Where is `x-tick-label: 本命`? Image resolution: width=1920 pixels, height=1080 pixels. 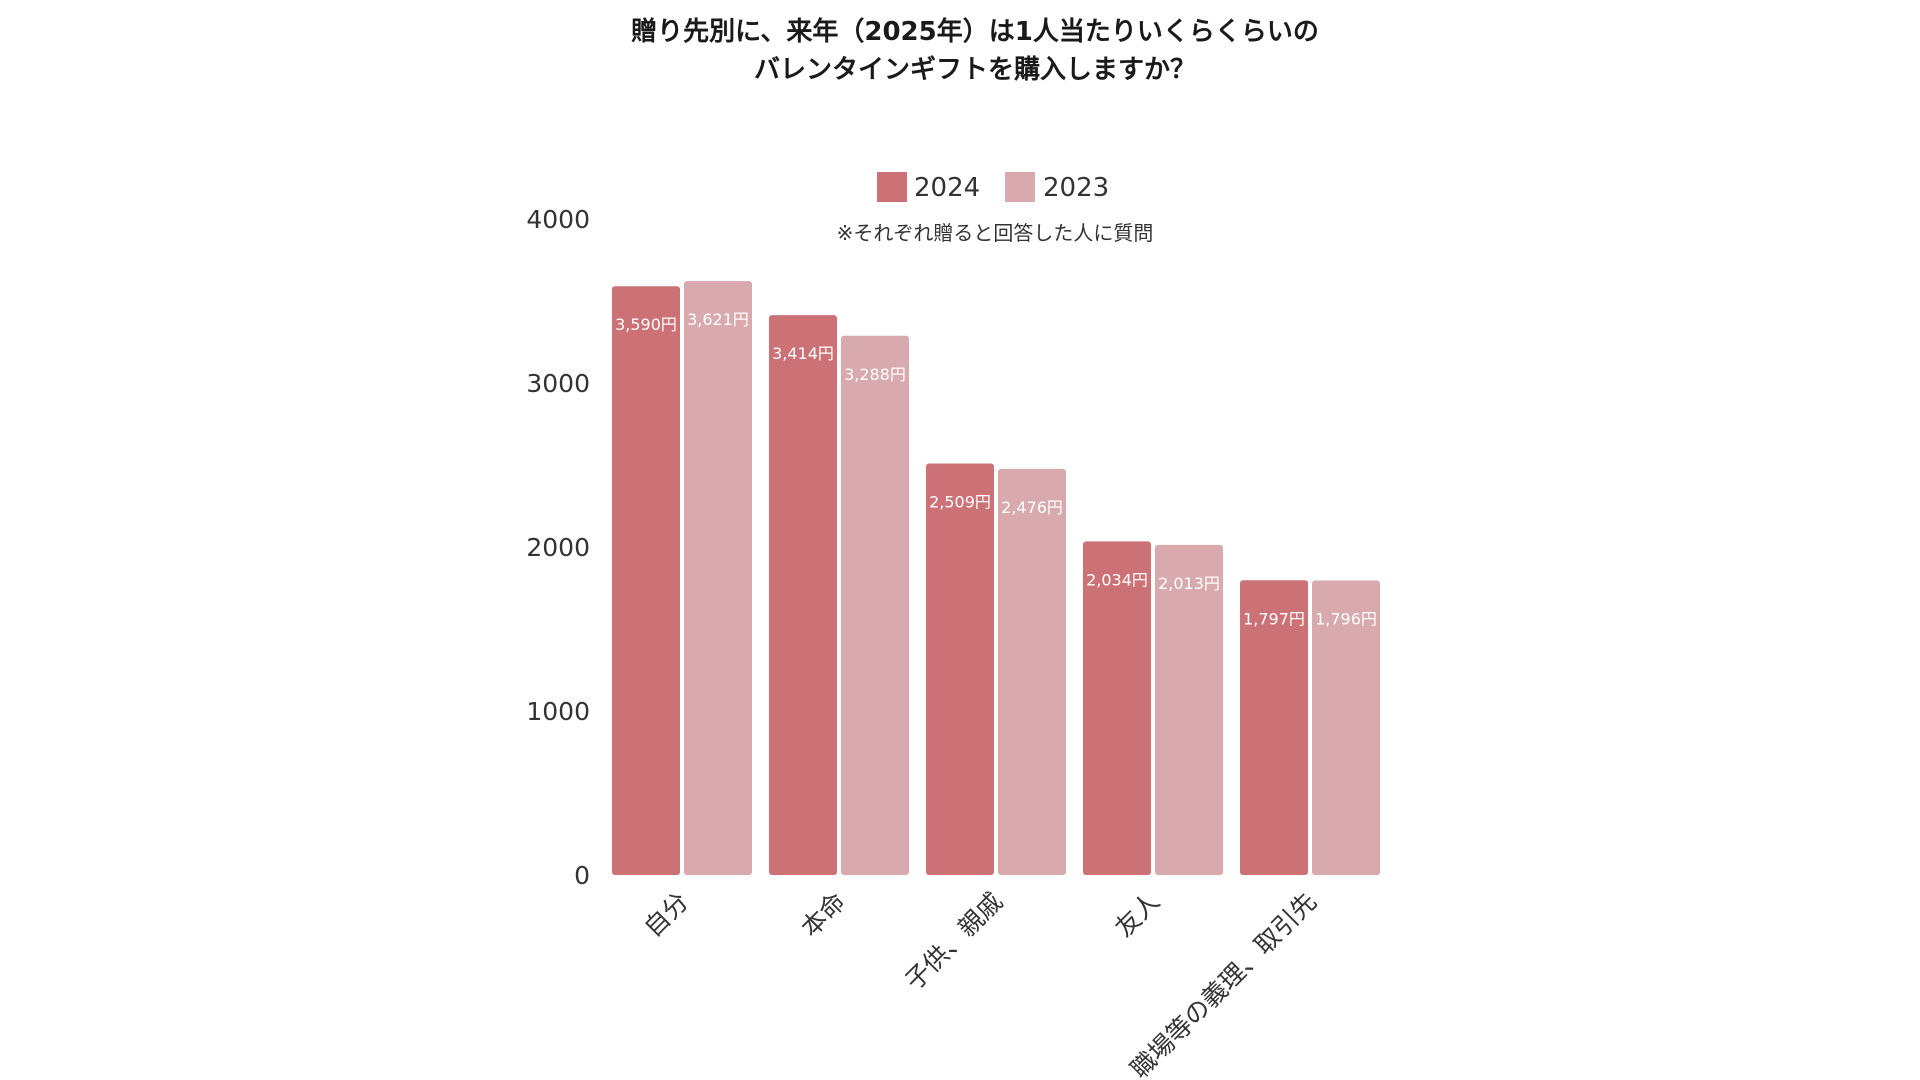 x-tick-label: 本命 is located at coordinates (823, 915).